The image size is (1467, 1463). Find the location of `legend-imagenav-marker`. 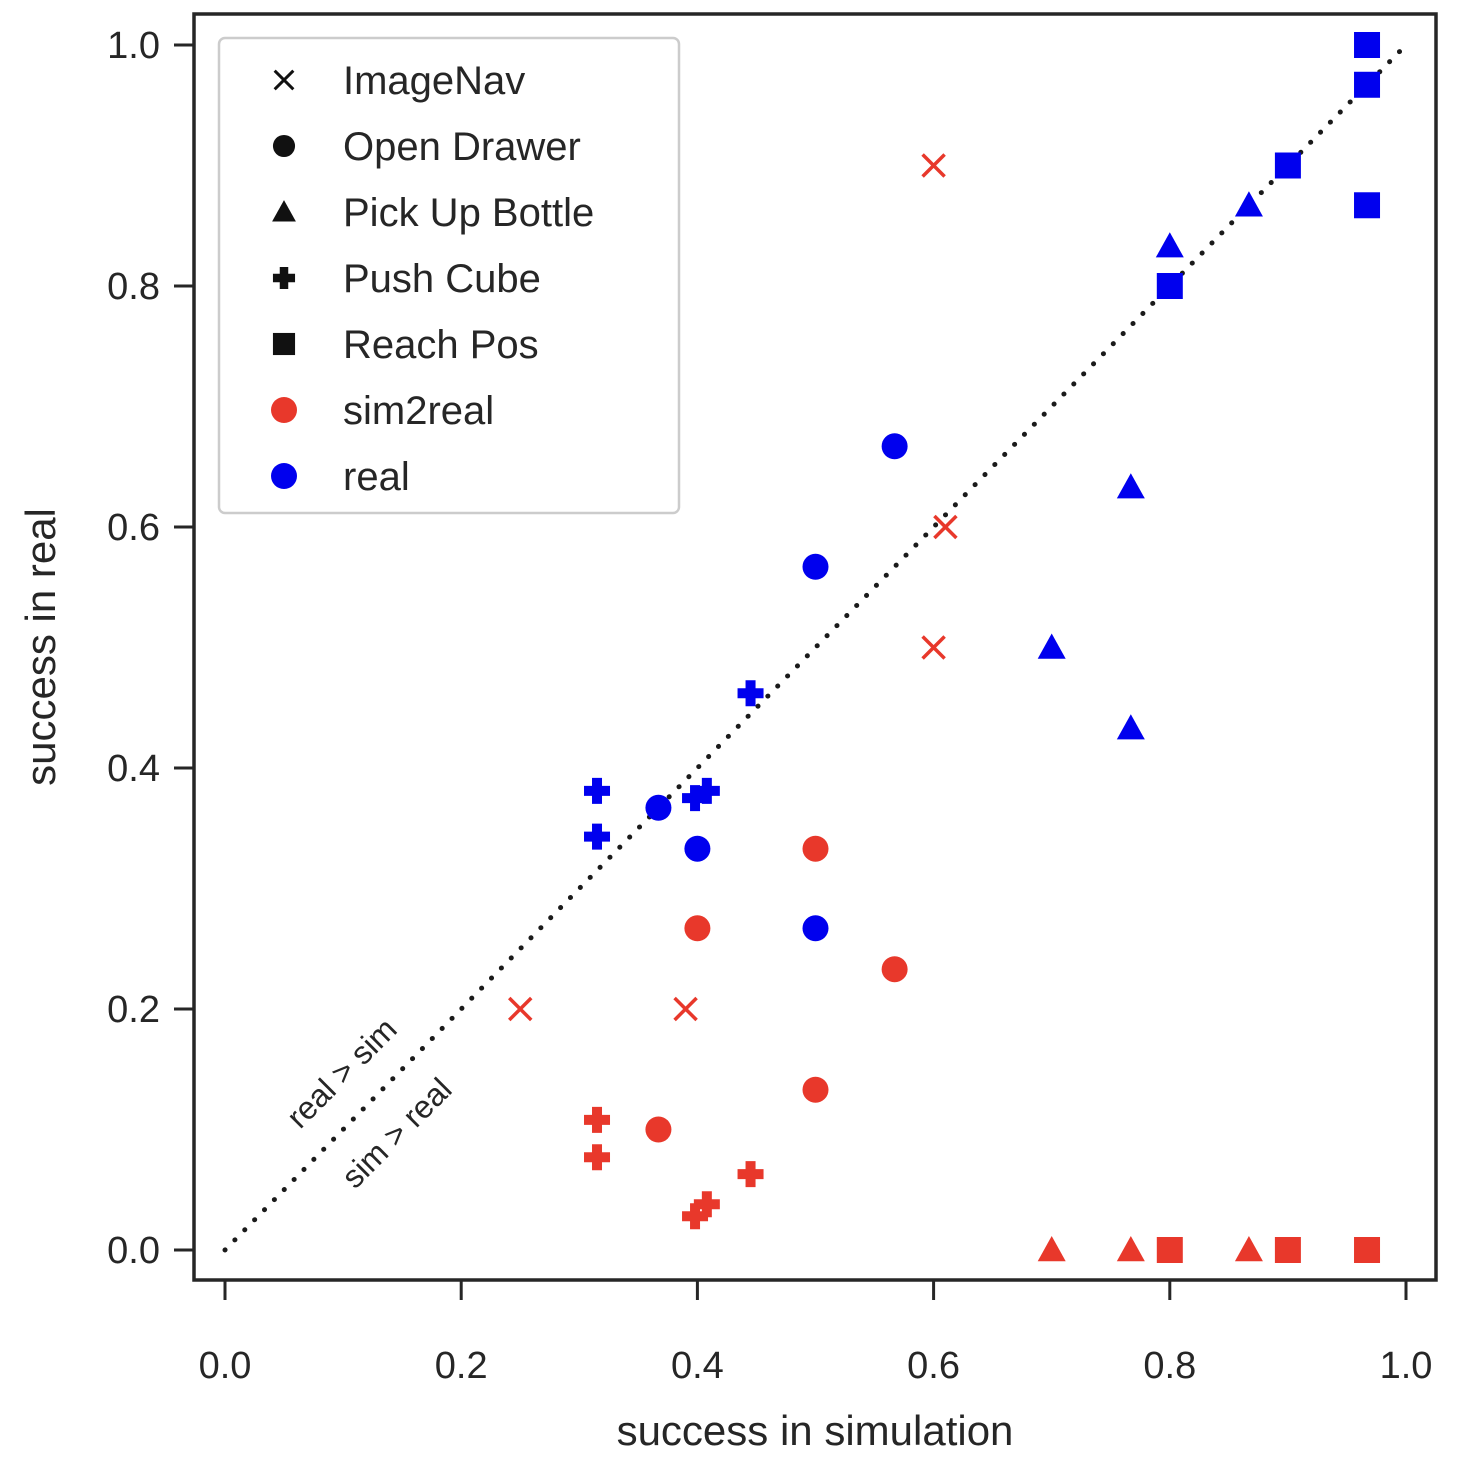

legend-imagenav-marker is located at coordinates (284, 80).